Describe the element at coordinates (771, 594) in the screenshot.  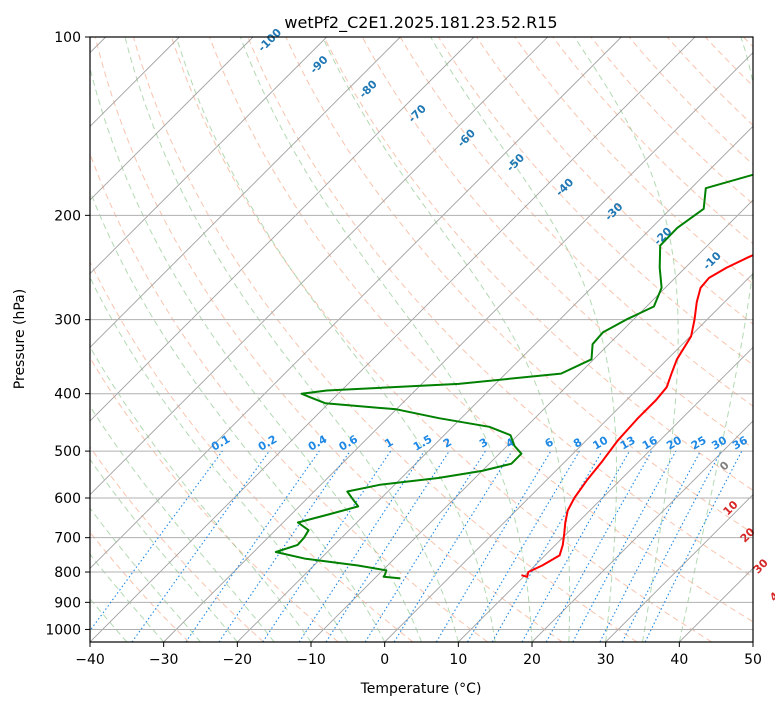
I see `moist-adiabat-label: 40` at that location.